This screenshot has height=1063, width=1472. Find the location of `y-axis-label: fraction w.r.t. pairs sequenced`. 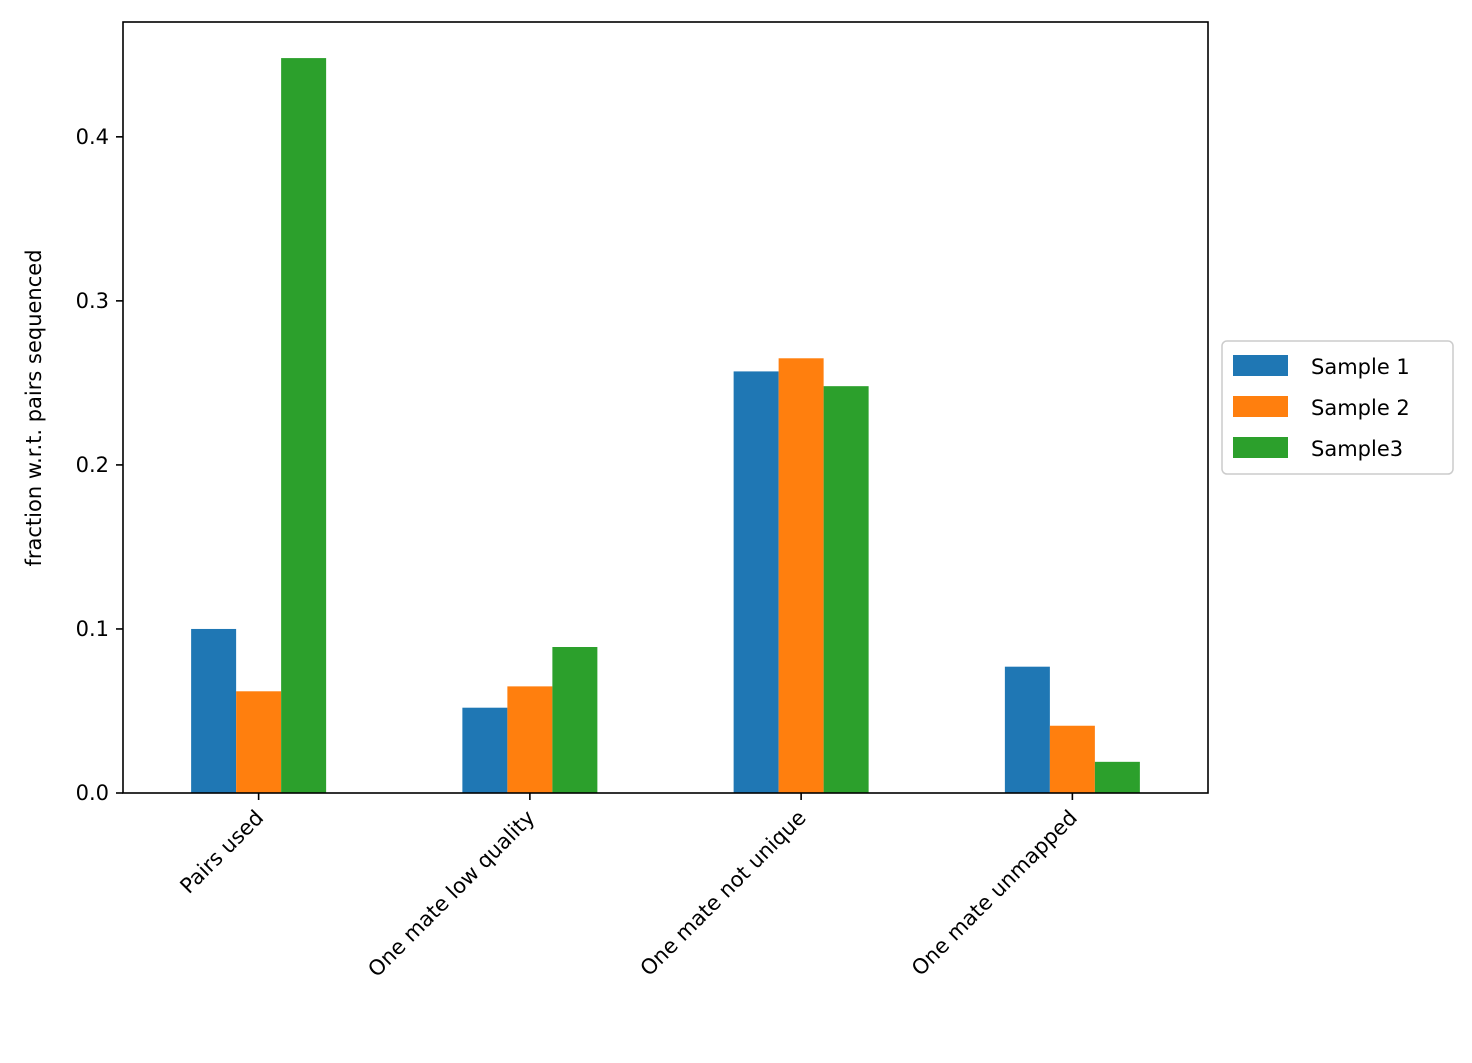

y-axis-label: fraction w.r.t. pairs sequenced is located at coordinates (34, 407).